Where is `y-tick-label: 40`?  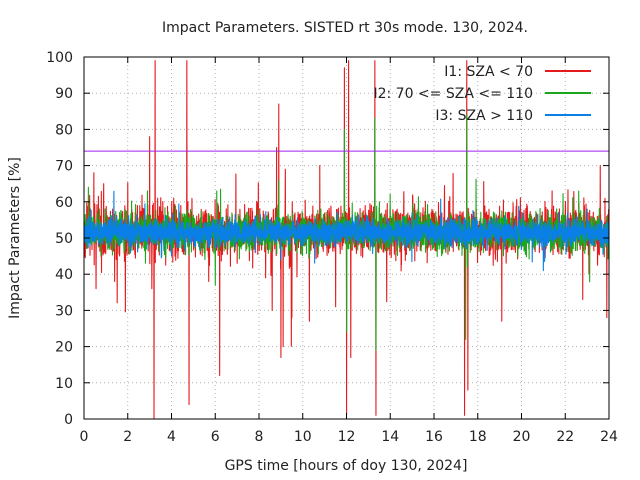
y-tick-label: 40 is located at coordinates (64, 275).